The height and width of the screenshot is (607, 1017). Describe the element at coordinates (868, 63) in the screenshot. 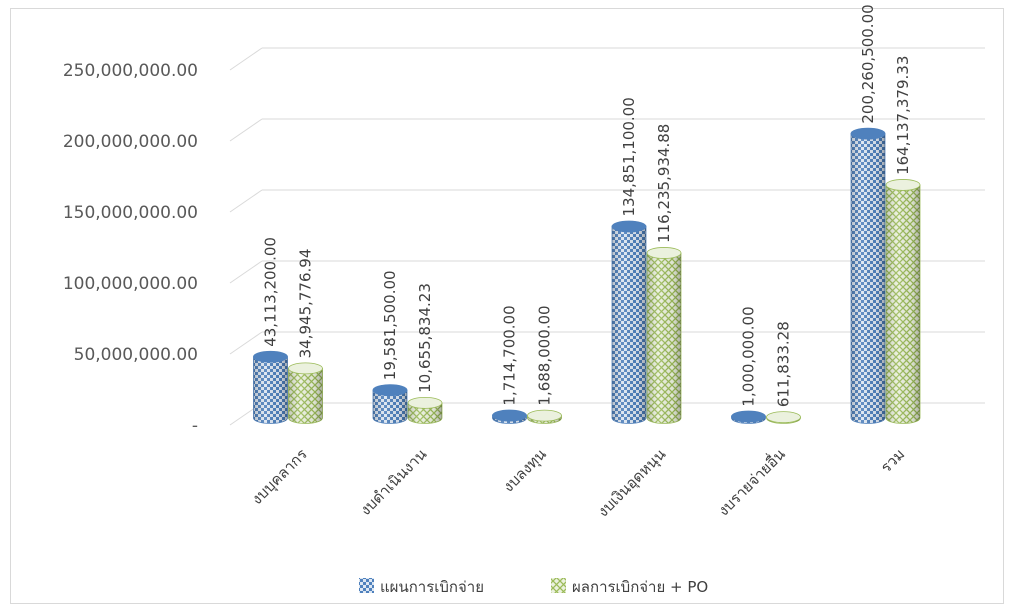

I see `data-label: 200,260,500.00` at that location.